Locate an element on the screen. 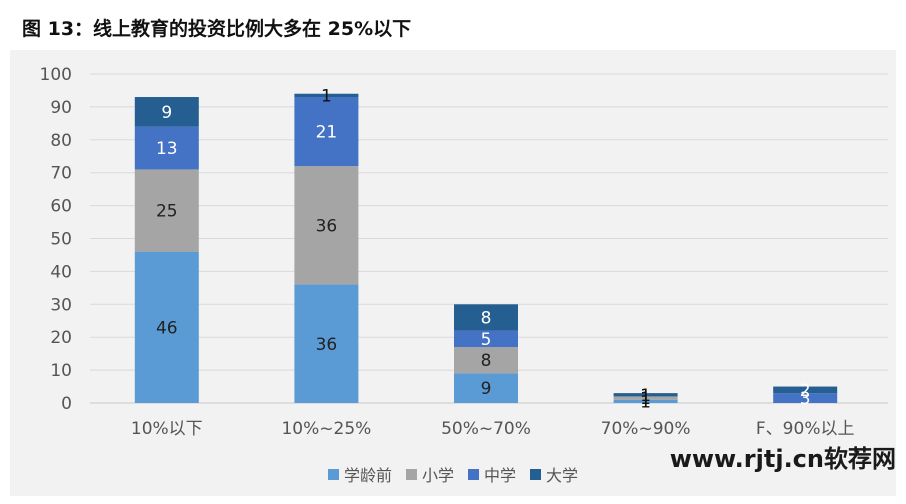 The width and height of the screenshot is (906, 504). data-label: 5 is located at coordinates (486, 340).